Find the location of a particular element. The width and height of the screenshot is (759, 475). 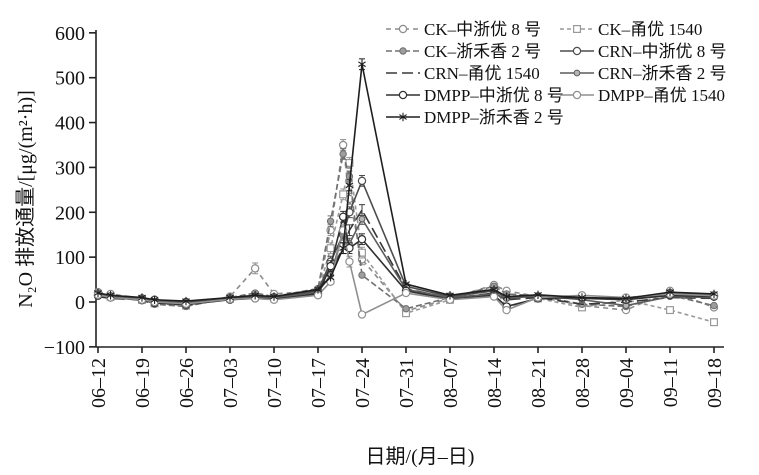

y-tick-label: 500 is located at coordinates (70, 79).